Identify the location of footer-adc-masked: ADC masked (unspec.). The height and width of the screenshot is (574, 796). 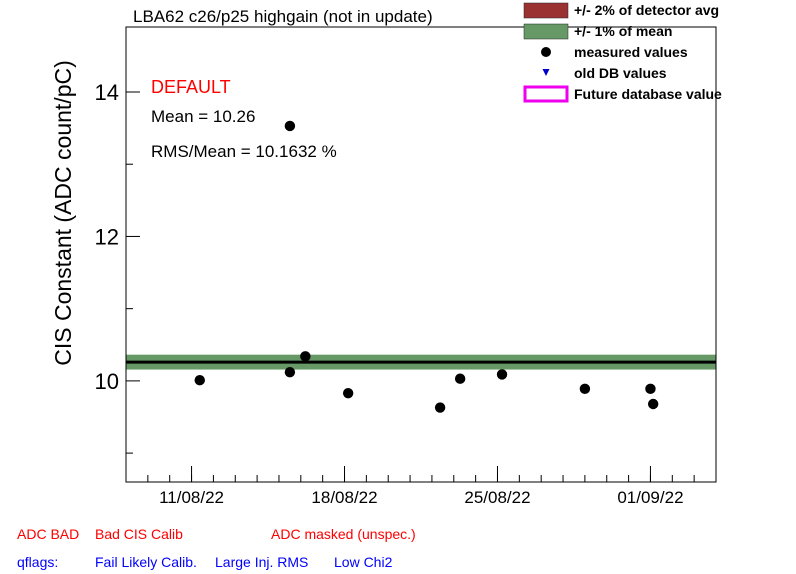
(343, 534).